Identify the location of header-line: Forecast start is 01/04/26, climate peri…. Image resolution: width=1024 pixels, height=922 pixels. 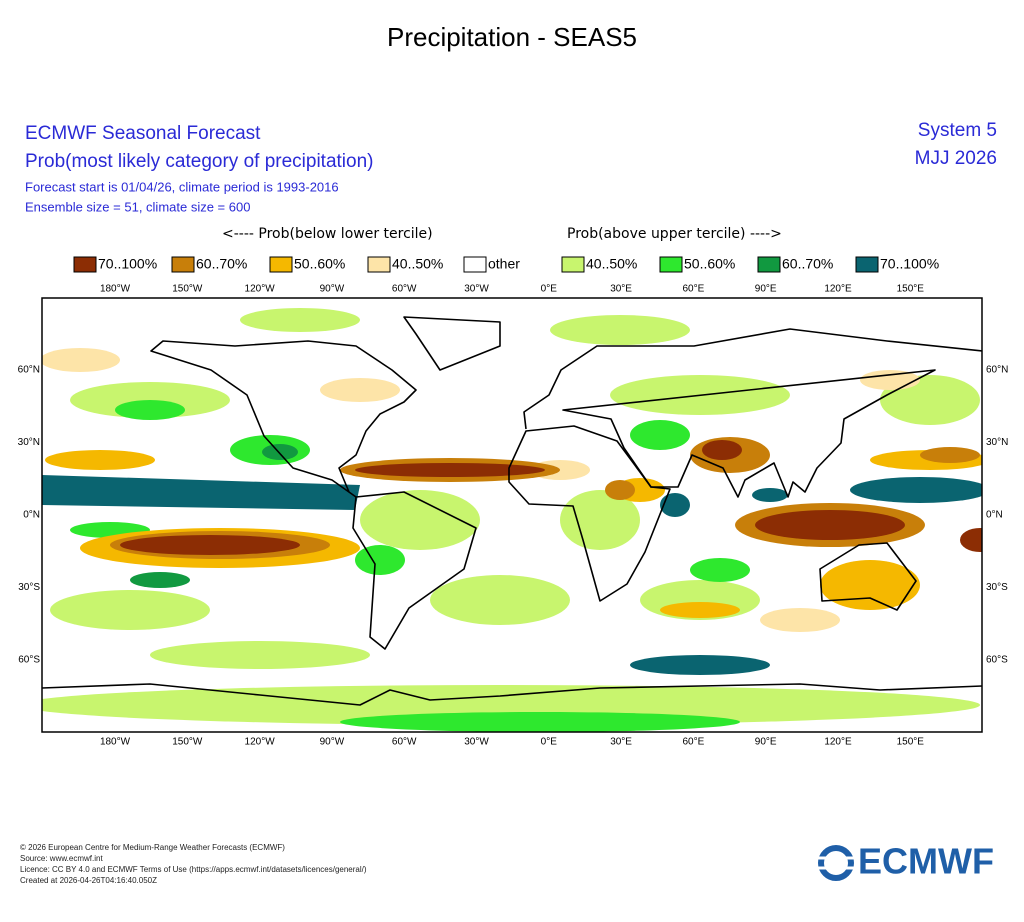
(182, 186).